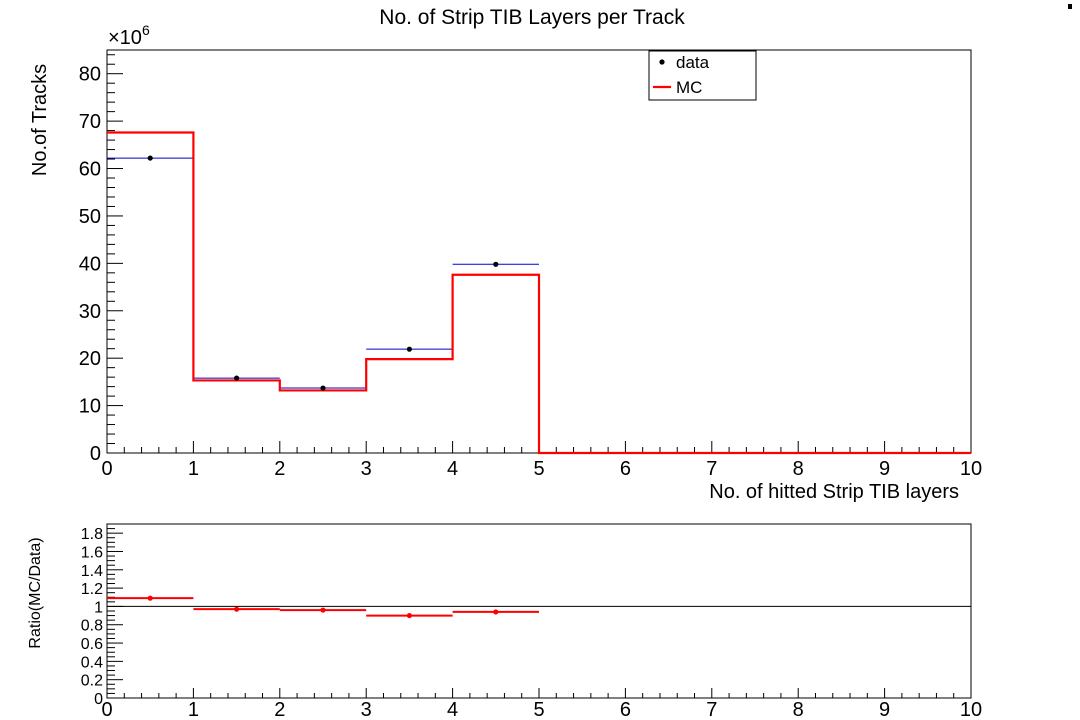 The height and width of the screenshot is (720, 1080). What do you see at coordinates (711, 709) in the screenshot?
I see `ratio-x-tick-label: 7` at bounding box center [711, 709].